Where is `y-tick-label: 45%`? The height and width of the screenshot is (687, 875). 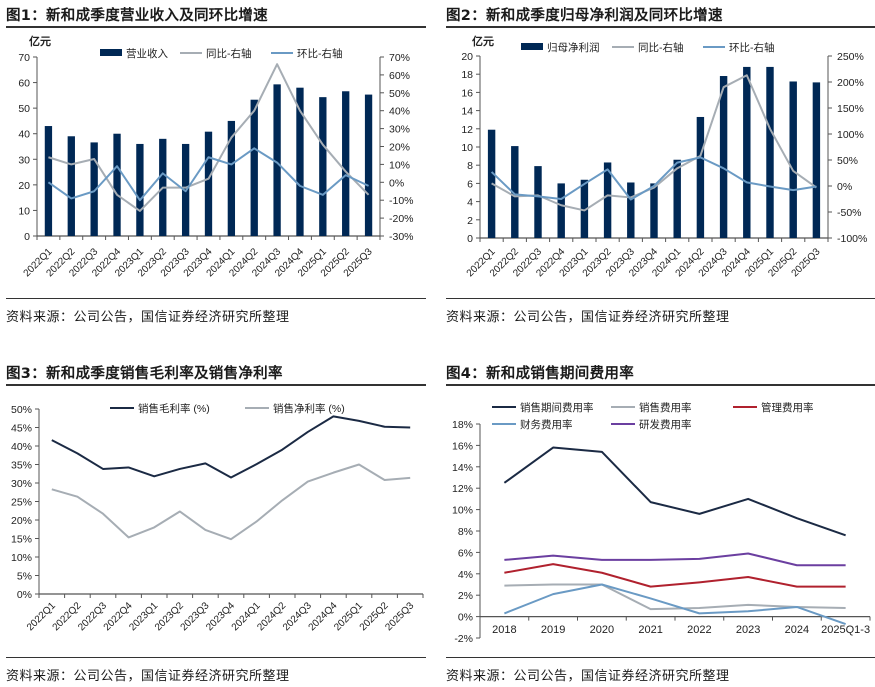 y-tick-label: 45% is located at coordinates (21, 429).